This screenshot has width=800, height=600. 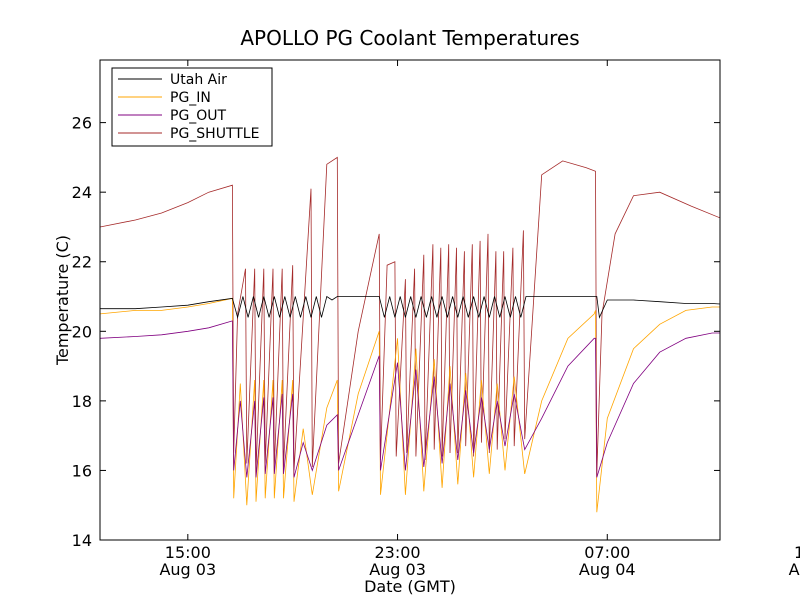 What do you see at coordinates (82, 470) in the screenshot?
I see `y-tick-label: 16` at bounding box center [82, 470].